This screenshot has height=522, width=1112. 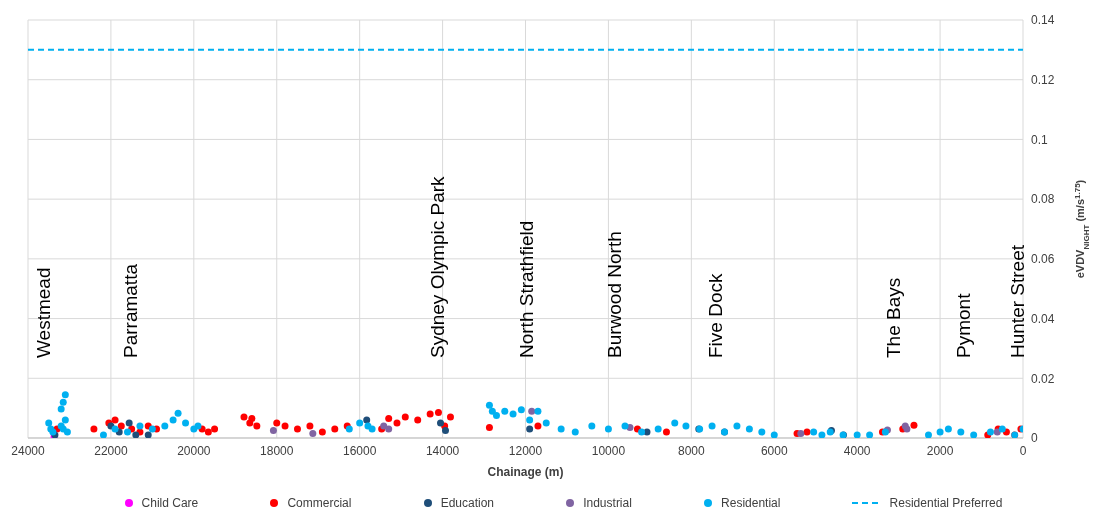 I want to click on x-tick-label: 22000, so click(x=111, y=450).